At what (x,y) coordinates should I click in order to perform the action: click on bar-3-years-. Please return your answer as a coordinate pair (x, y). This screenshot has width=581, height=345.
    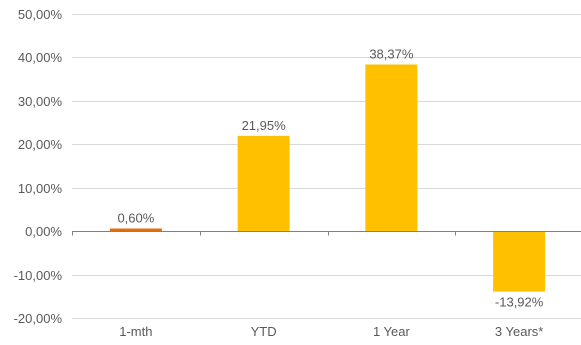
    Looking at the image, I should click on (519, 261).